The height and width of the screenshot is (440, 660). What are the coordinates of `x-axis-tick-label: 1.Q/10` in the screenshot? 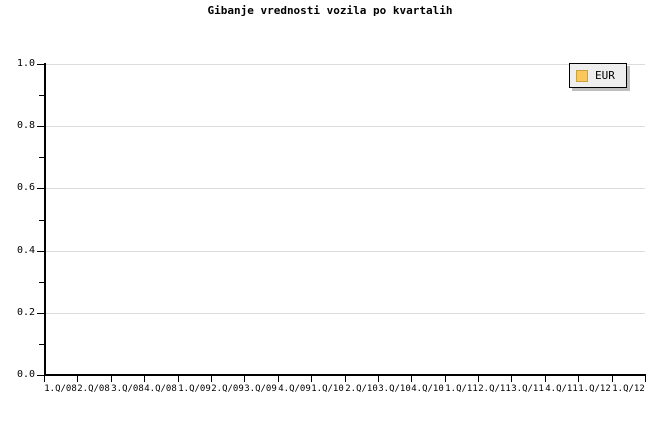 It's located at (327, 389).